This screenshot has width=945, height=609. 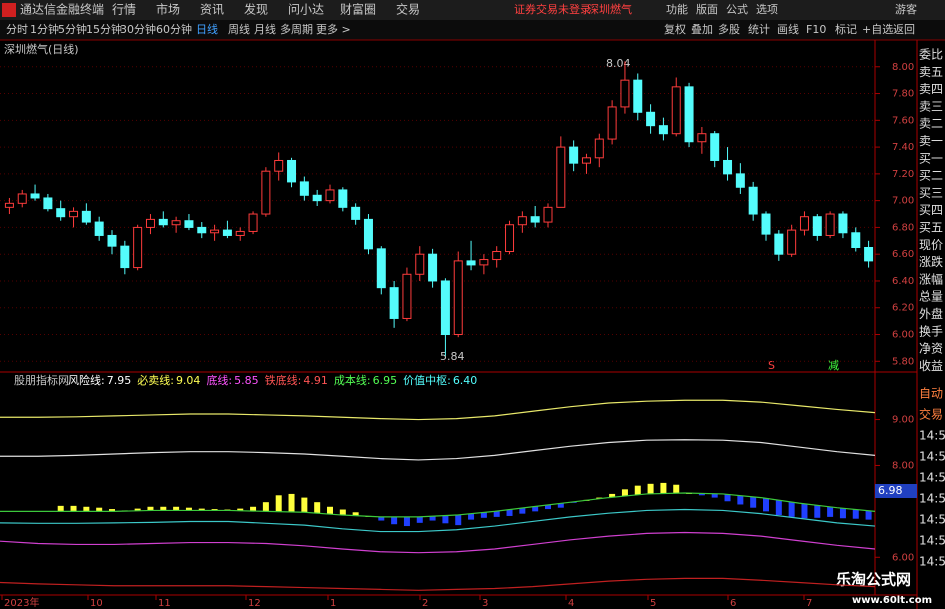 What do you see at coordinates (903, 420) in the screenshot?
I see `y-tick-label: 9.00` at bounding box center [903, 420].